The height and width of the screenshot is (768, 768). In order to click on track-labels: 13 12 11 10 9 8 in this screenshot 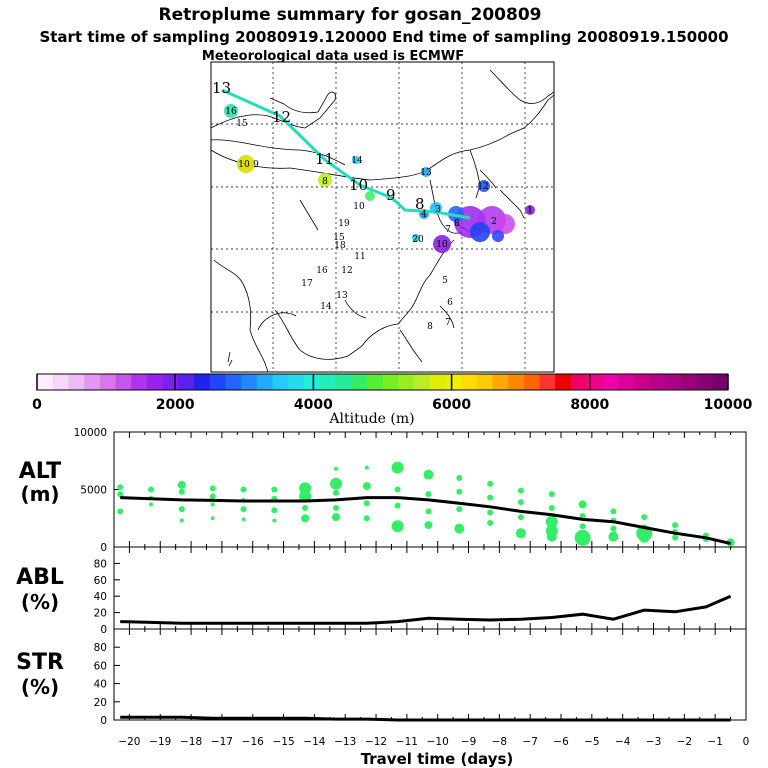, I will do `click(318, 146)`.